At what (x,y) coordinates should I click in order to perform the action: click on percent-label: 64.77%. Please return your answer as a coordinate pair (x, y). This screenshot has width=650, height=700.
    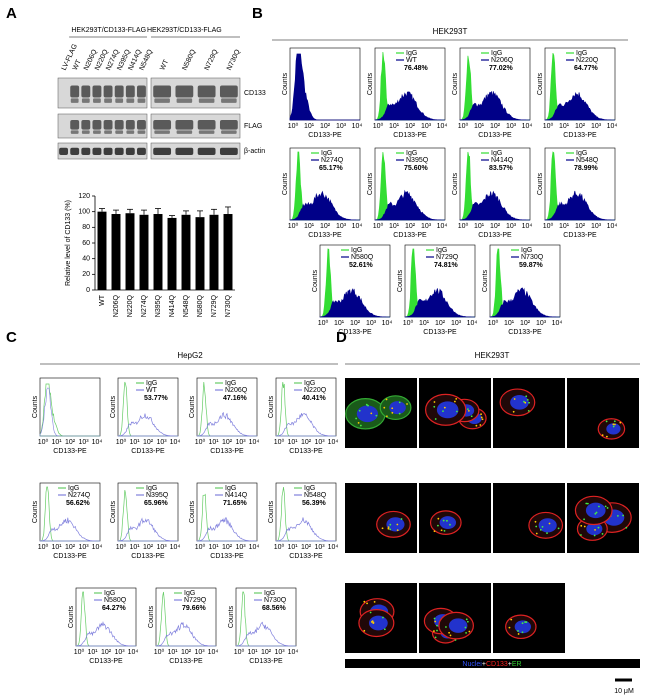
    Looking at the image, I should click on (586, 68).